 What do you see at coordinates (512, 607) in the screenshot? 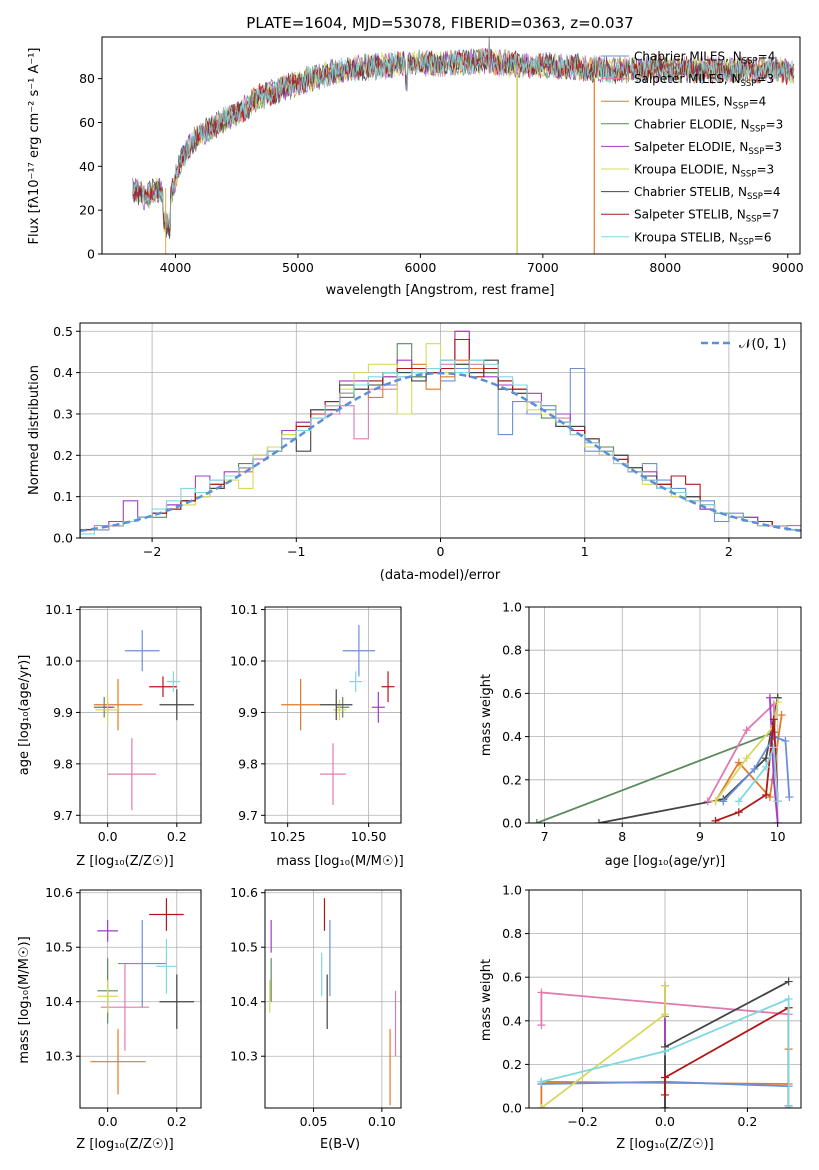
I see `weight-vs-age-ytick-label-5: 1.0` at bounding box center [512, 607].